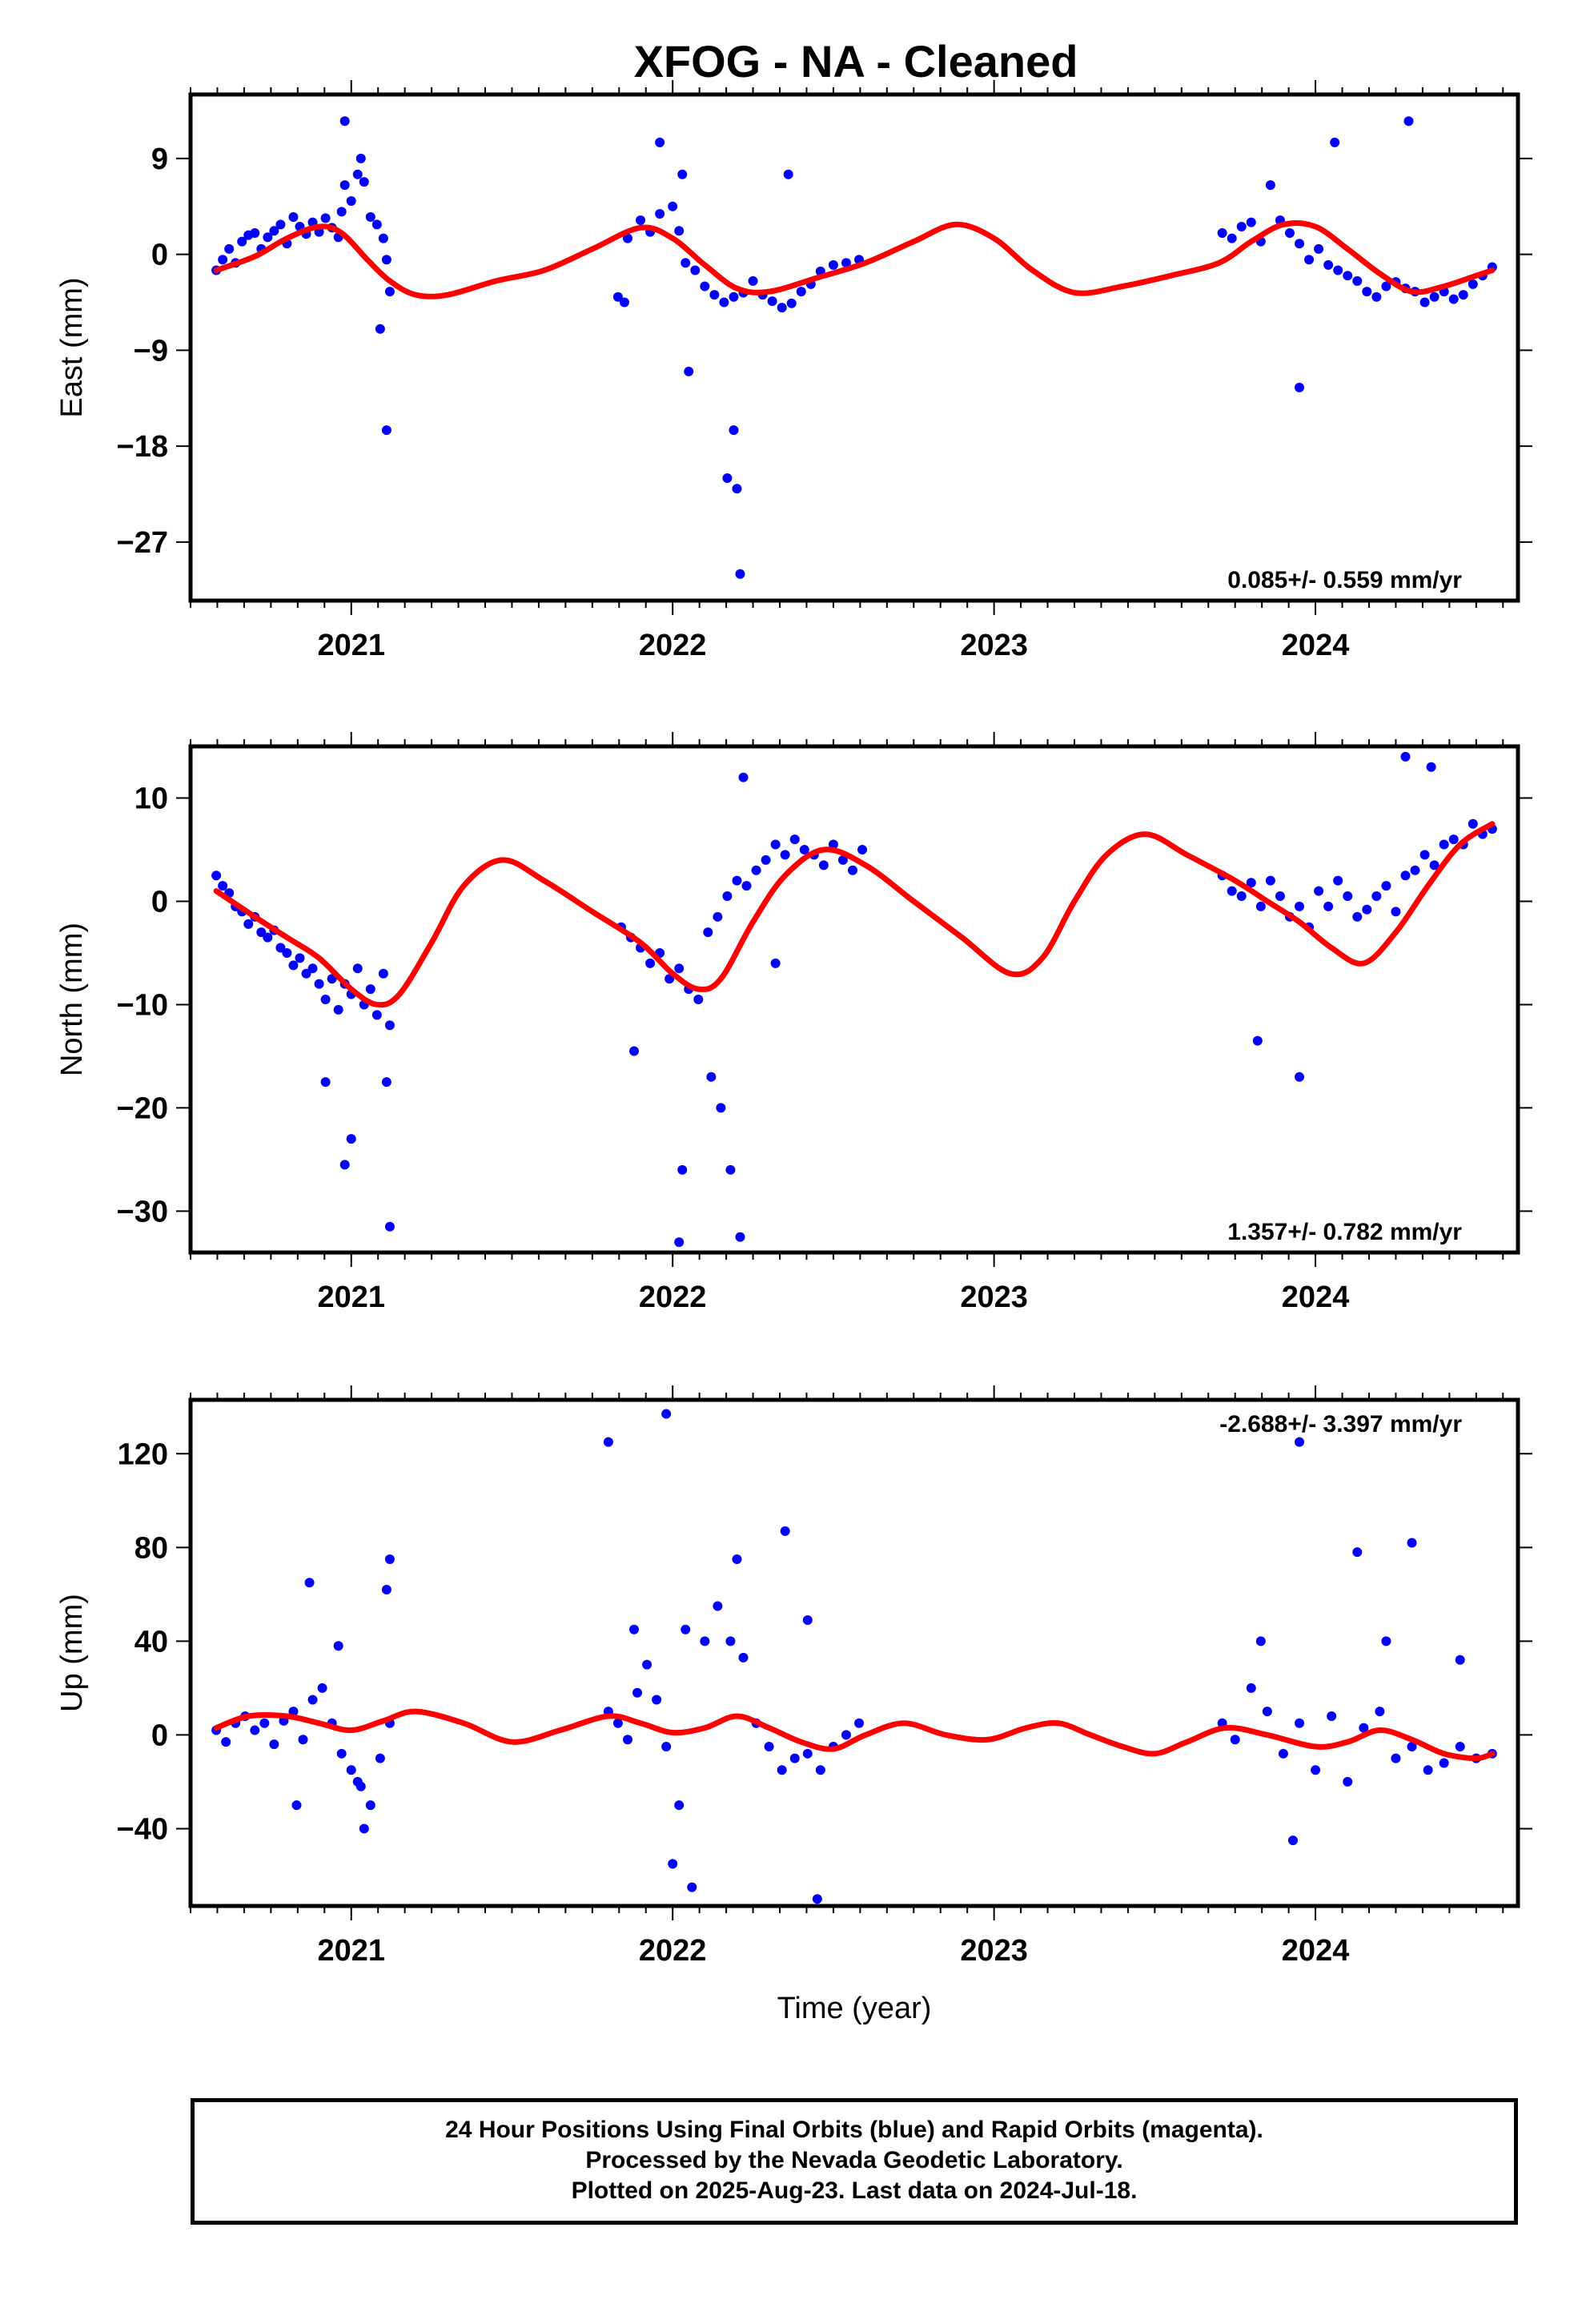 The width and height of the screenshot is (1582, 2324). I want to click on x-tick-label: 2022, so click(673, 1297).